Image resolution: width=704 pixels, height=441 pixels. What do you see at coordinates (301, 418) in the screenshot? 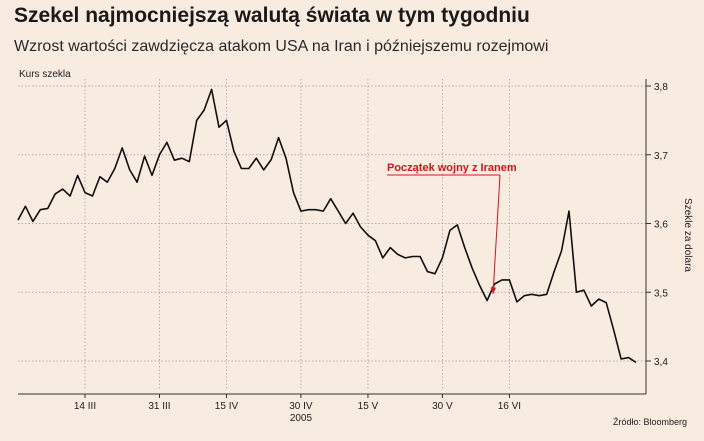
I see `x-year-label: 2005` at bounding box center [301, 418].